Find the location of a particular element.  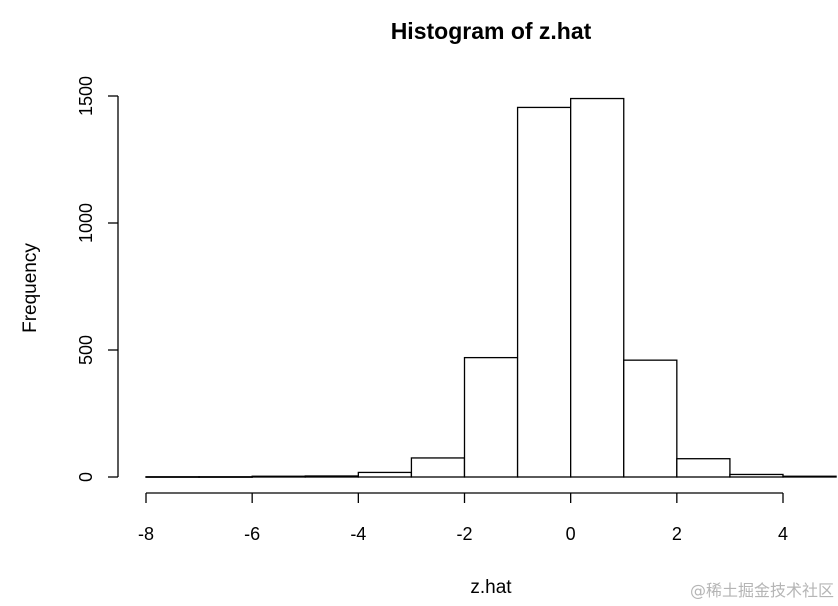

watermark-text: @稀土掘金技术社区 is located at coordinates (762, 590).